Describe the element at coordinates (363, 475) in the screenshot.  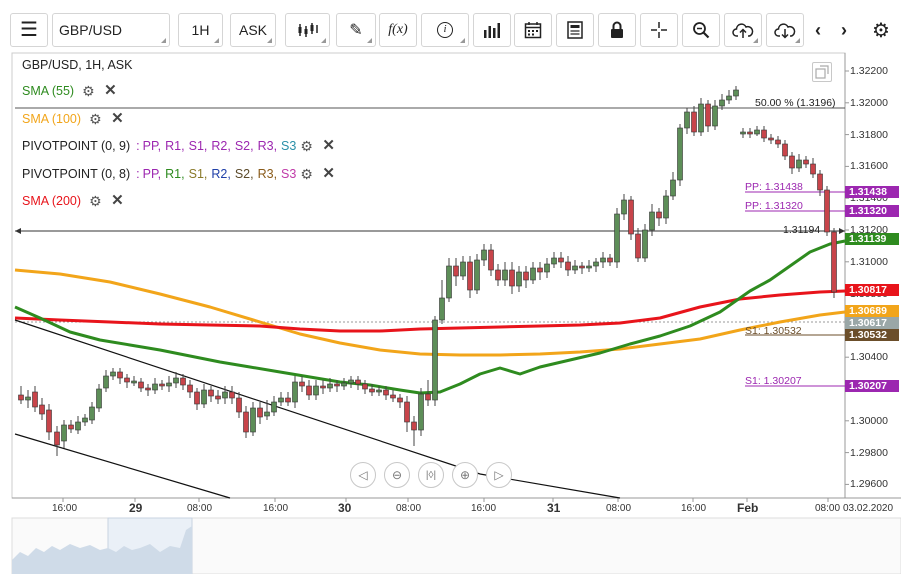
I see `pan-left-button: ◁` at that location.